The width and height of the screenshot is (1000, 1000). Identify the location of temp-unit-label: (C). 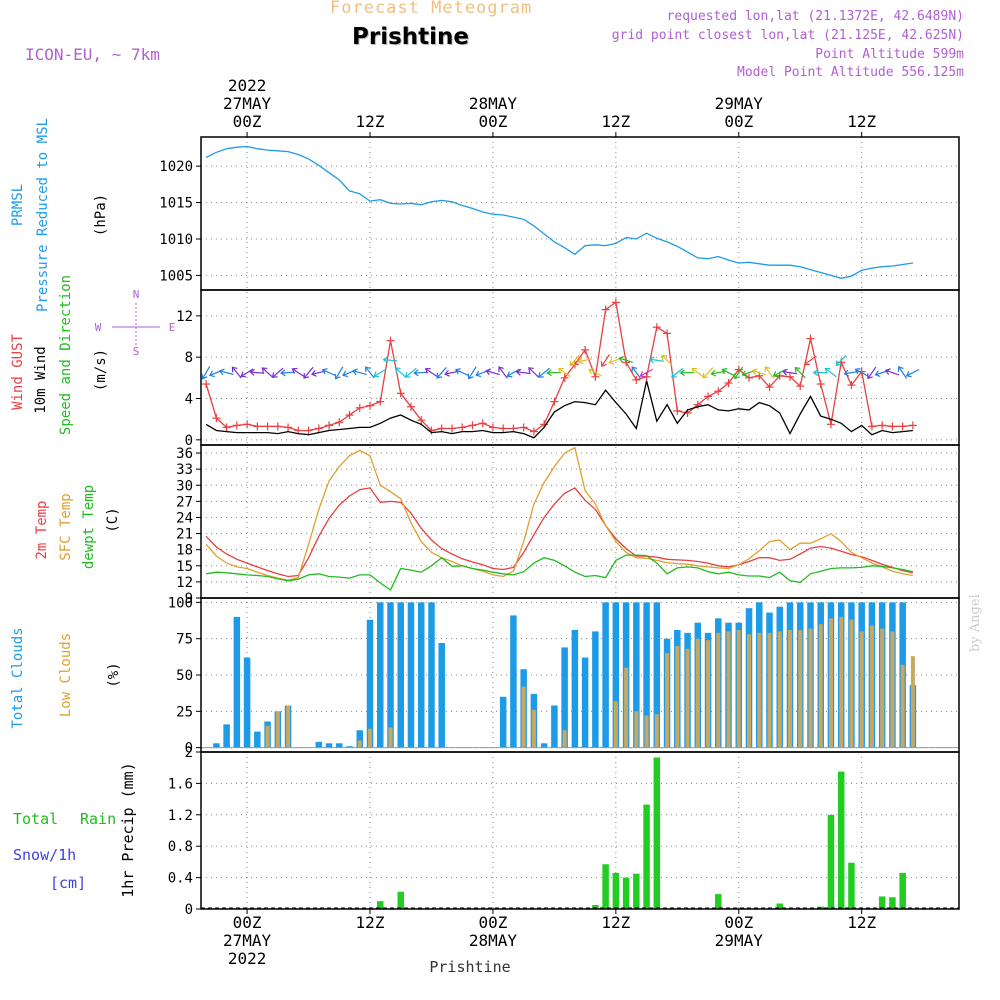
(113, 519).